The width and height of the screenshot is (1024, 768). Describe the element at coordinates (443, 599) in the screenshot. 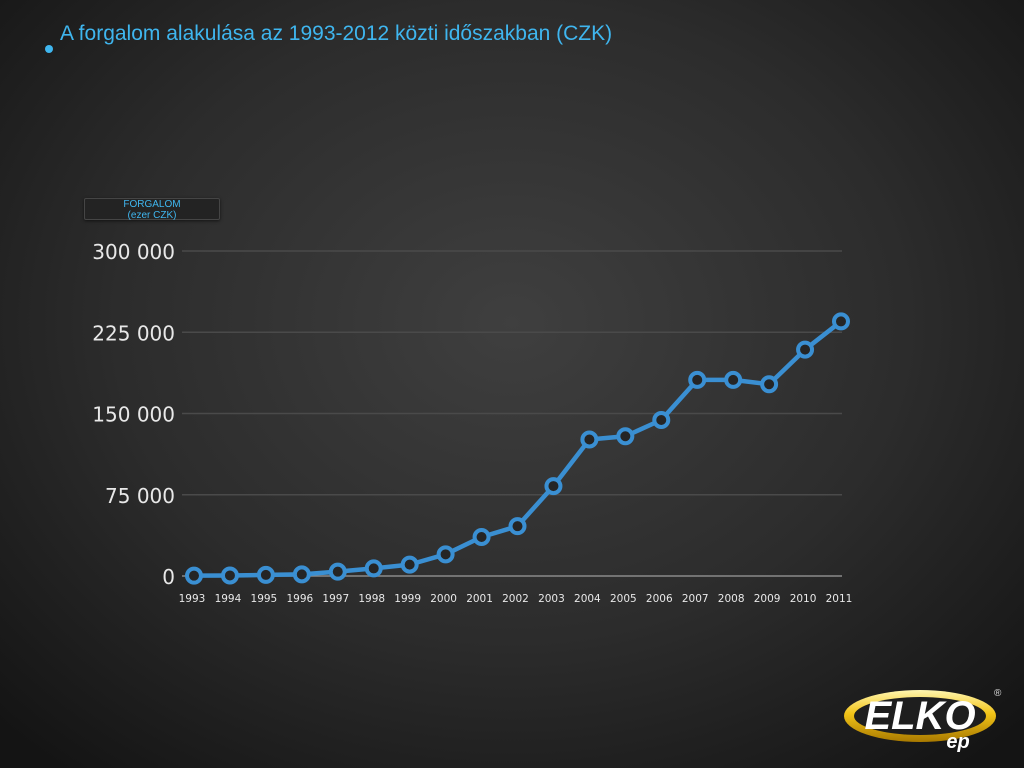

I see `x-tick-label: 2000` at that location.